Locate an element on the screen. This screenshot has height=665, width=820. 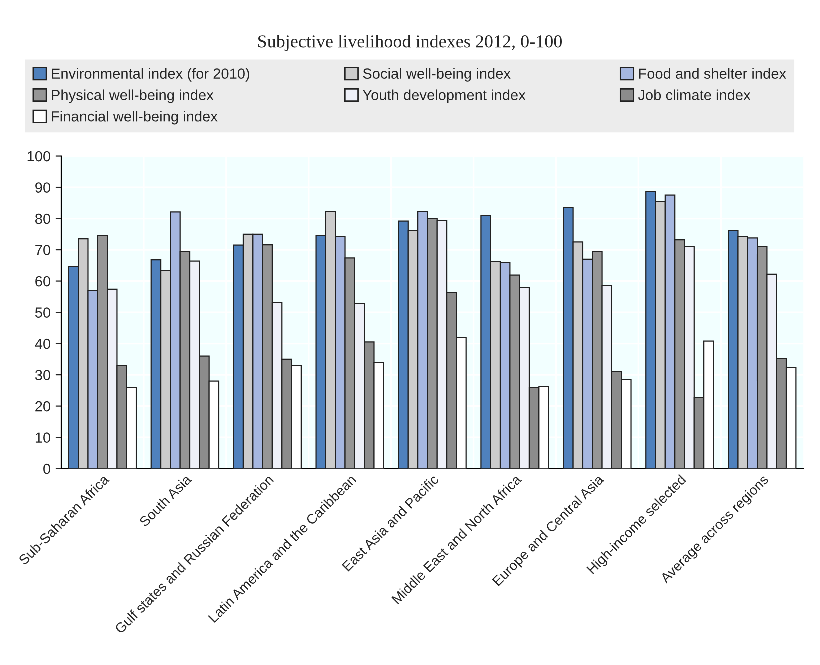
legend-label: Job climate index is located at coordinates (694, 95).